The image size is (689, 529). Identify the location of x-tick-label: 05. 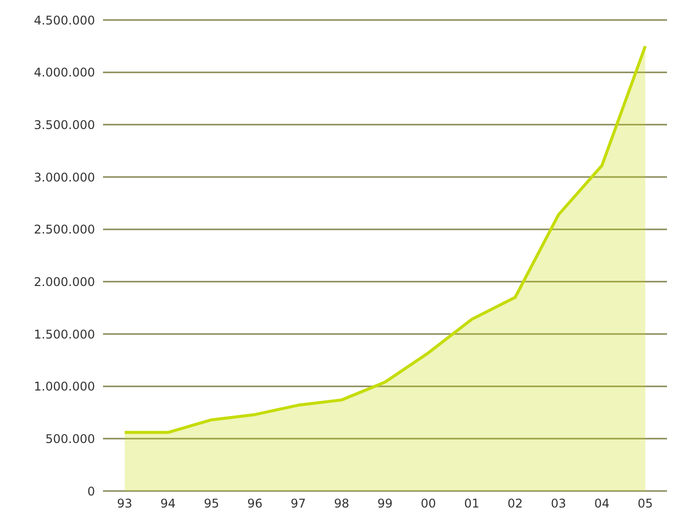
(645, 503).